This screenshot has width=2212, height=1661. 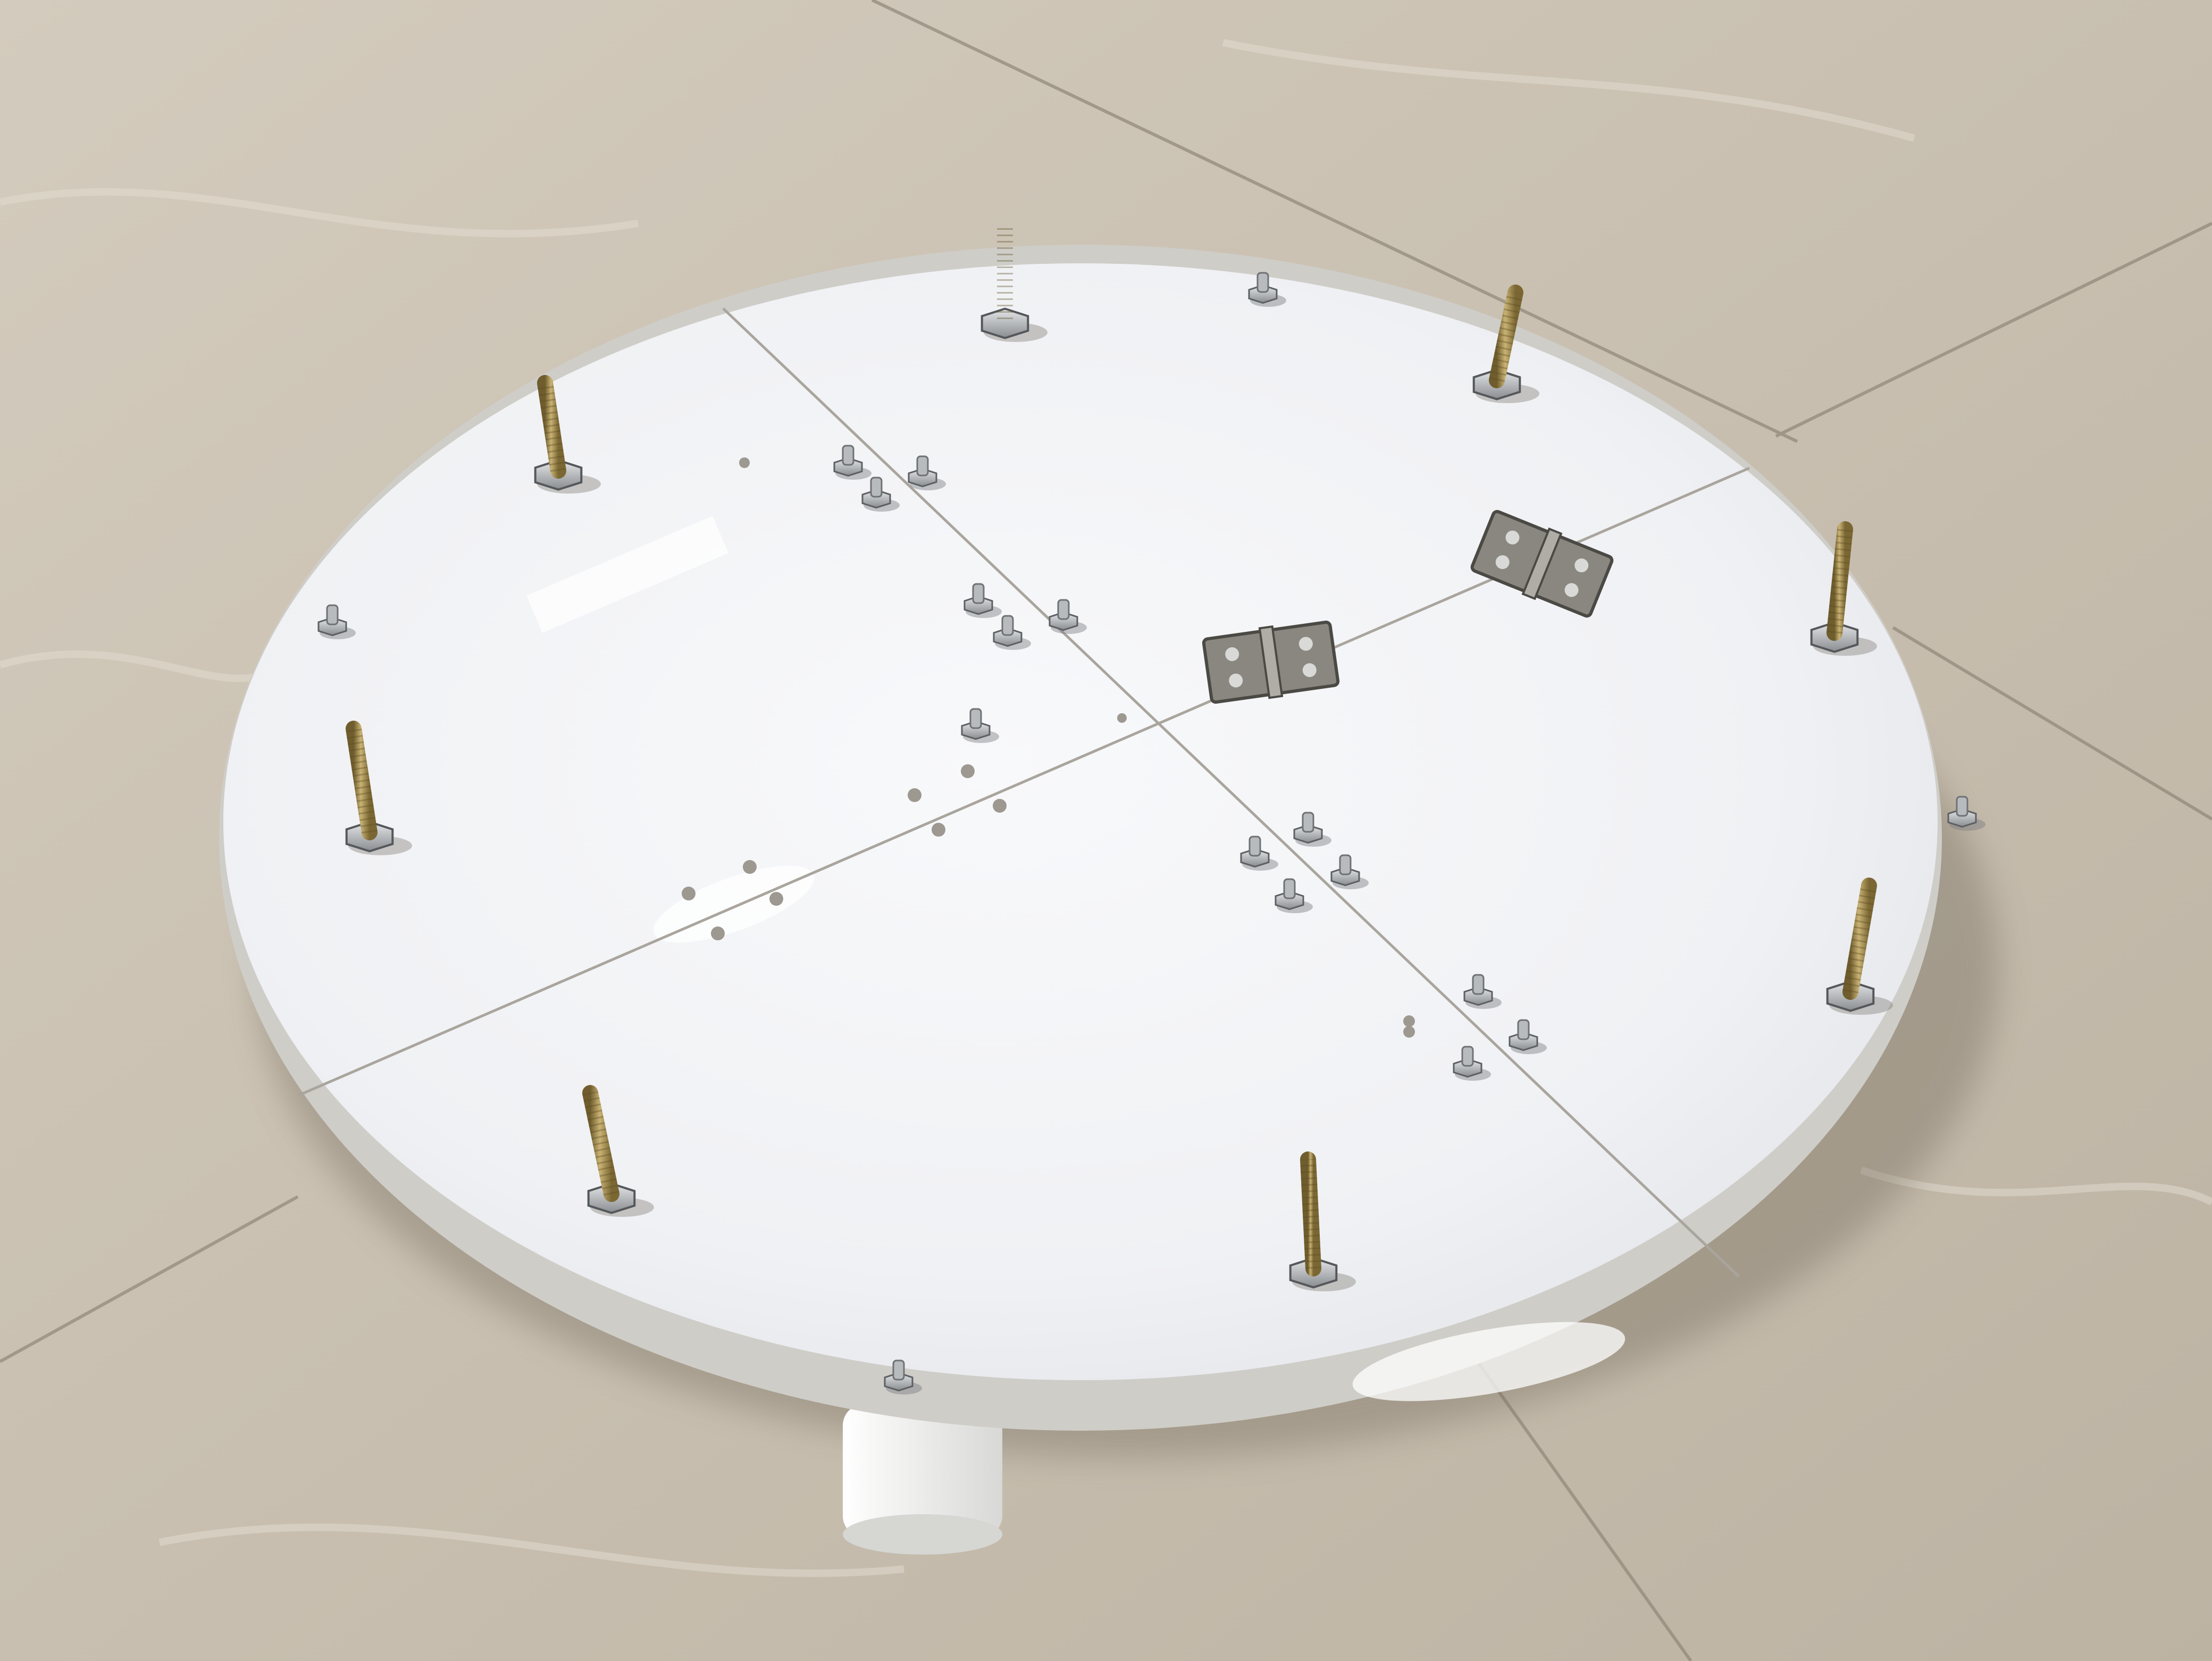 What do you see at coordinates (1271, 662) in the screenshot?
I see `hinge-left` at bounding box center [1271, 662].